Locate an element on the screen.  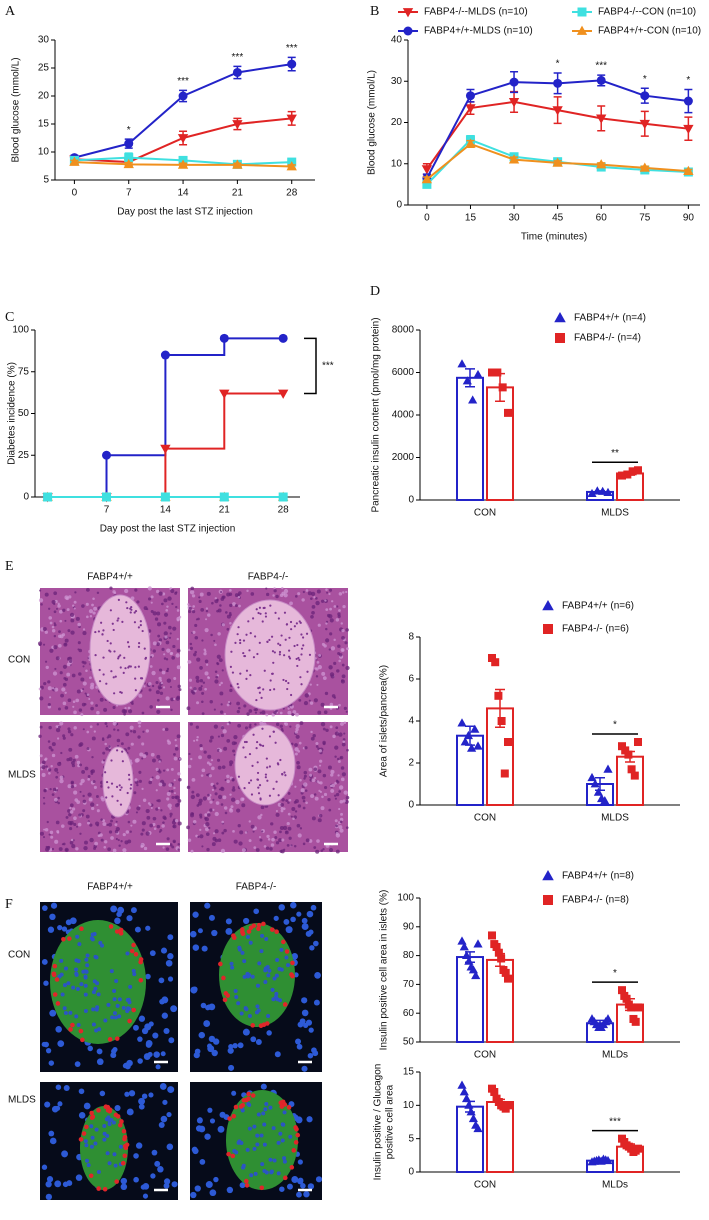
x-tick-label: 21 is located at coordinates (225, 510).